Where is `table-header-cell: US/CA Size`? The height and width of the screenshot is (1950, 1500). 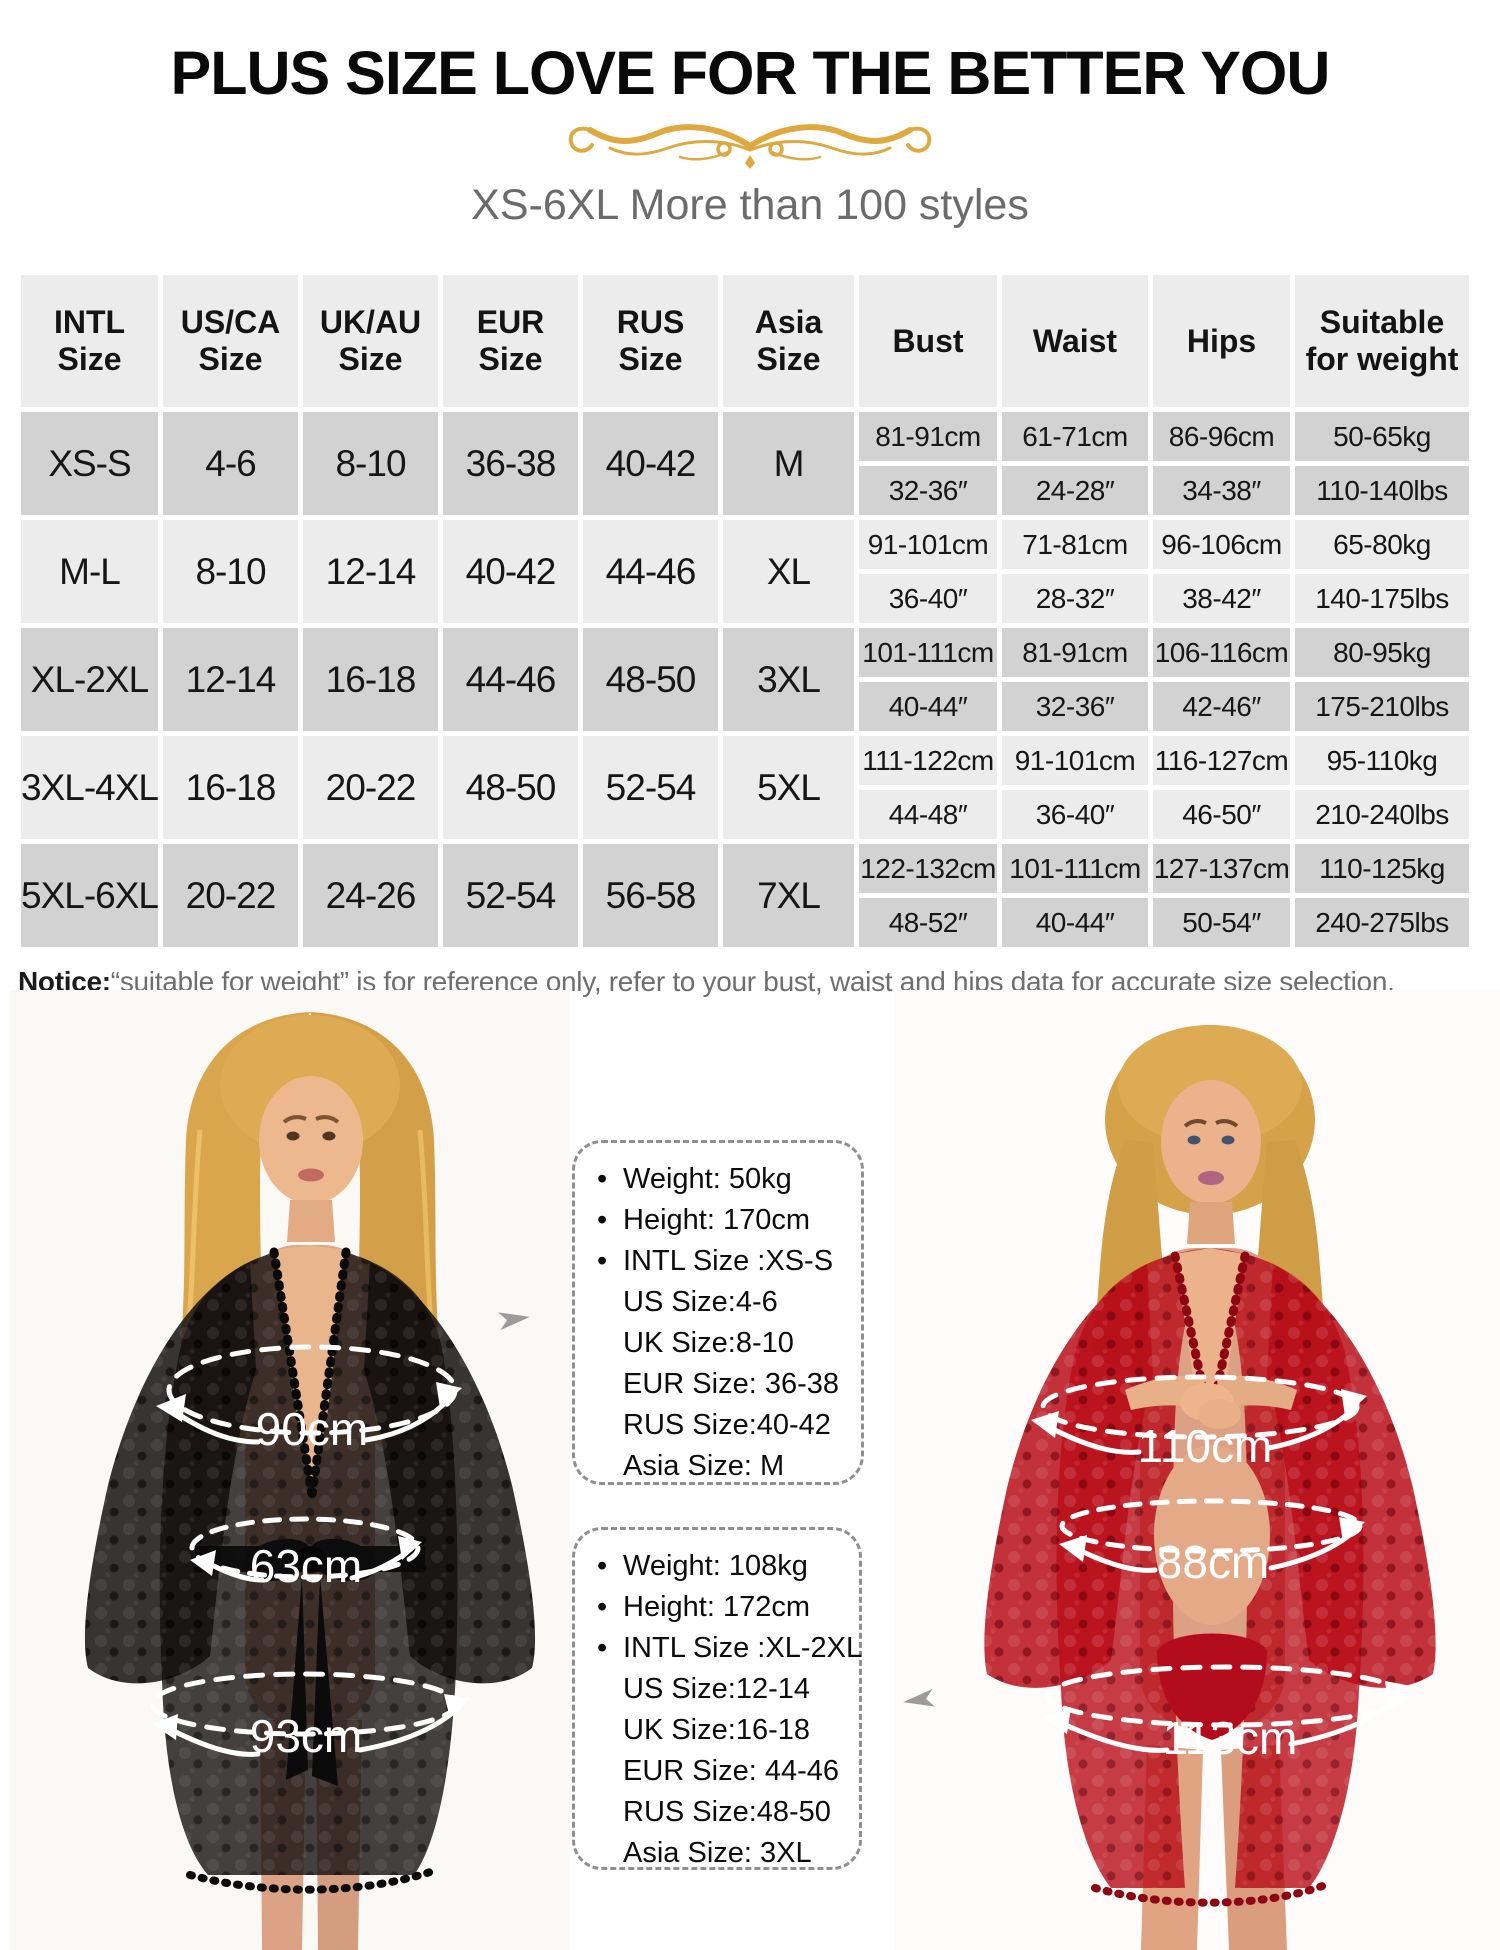 table-header-cell: US/CA Size is located at coordinates (230, 341).